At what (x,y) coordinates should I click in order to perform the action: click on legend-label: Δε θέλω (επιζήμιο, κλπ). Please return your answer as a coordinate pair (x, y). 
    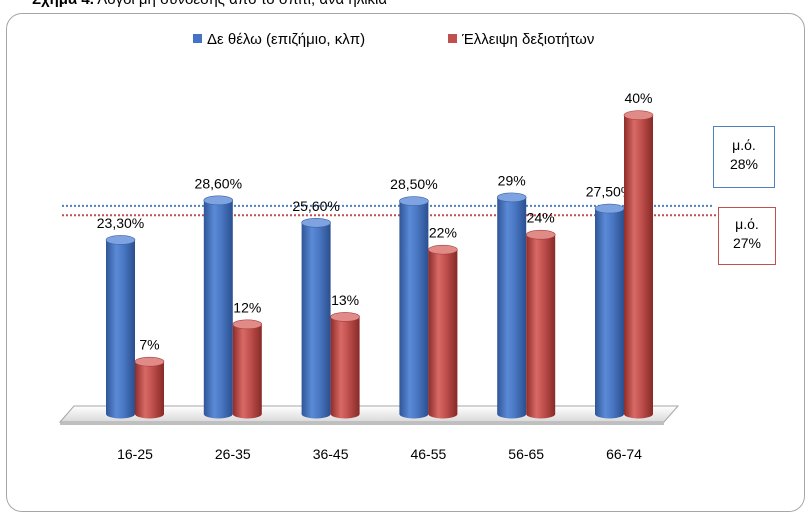
    Looking at the image, I should click on (286, 39).